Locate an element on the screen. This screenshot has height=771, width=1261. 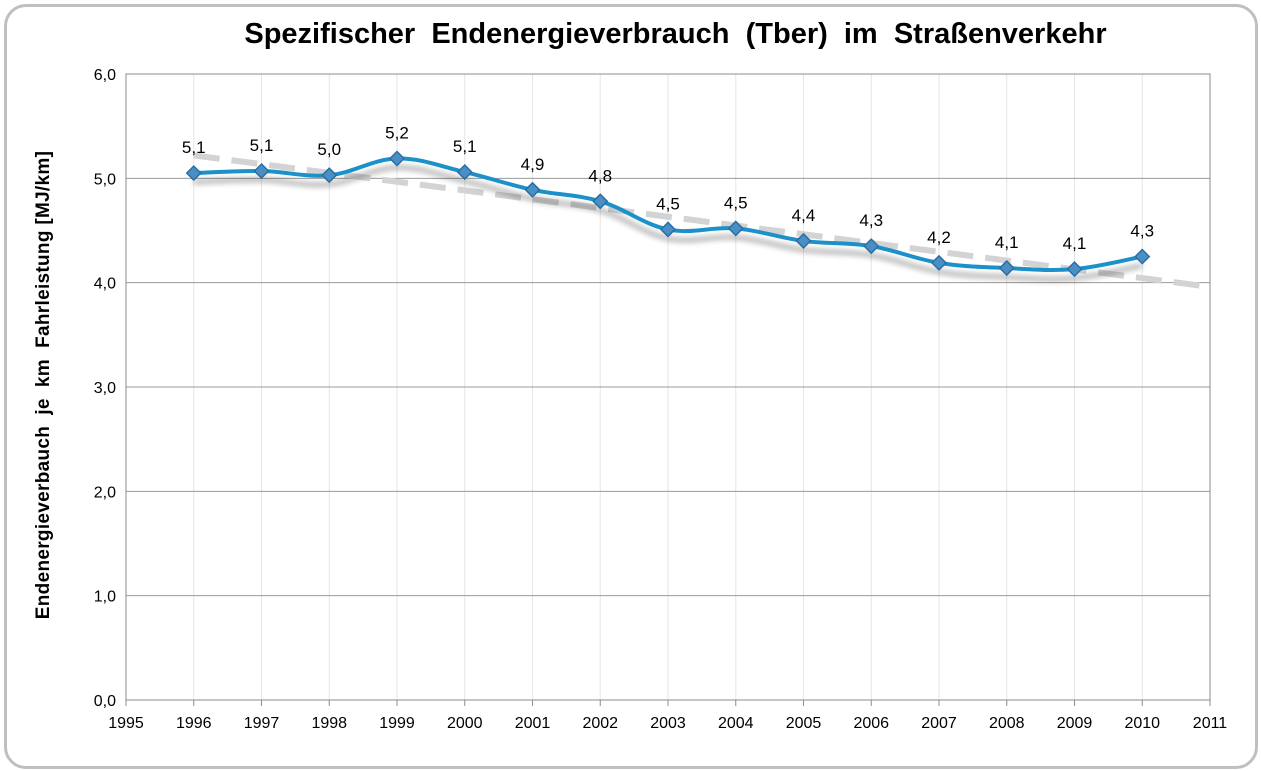
data-label: 5,2 is located at coordinates (397, 133).